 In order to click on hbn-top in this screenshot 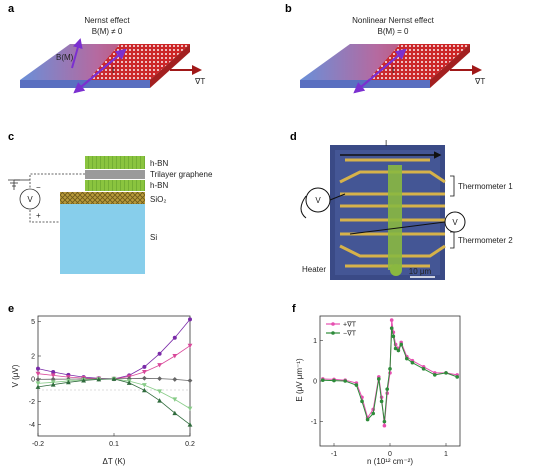, I will do `click(115, 162)`.